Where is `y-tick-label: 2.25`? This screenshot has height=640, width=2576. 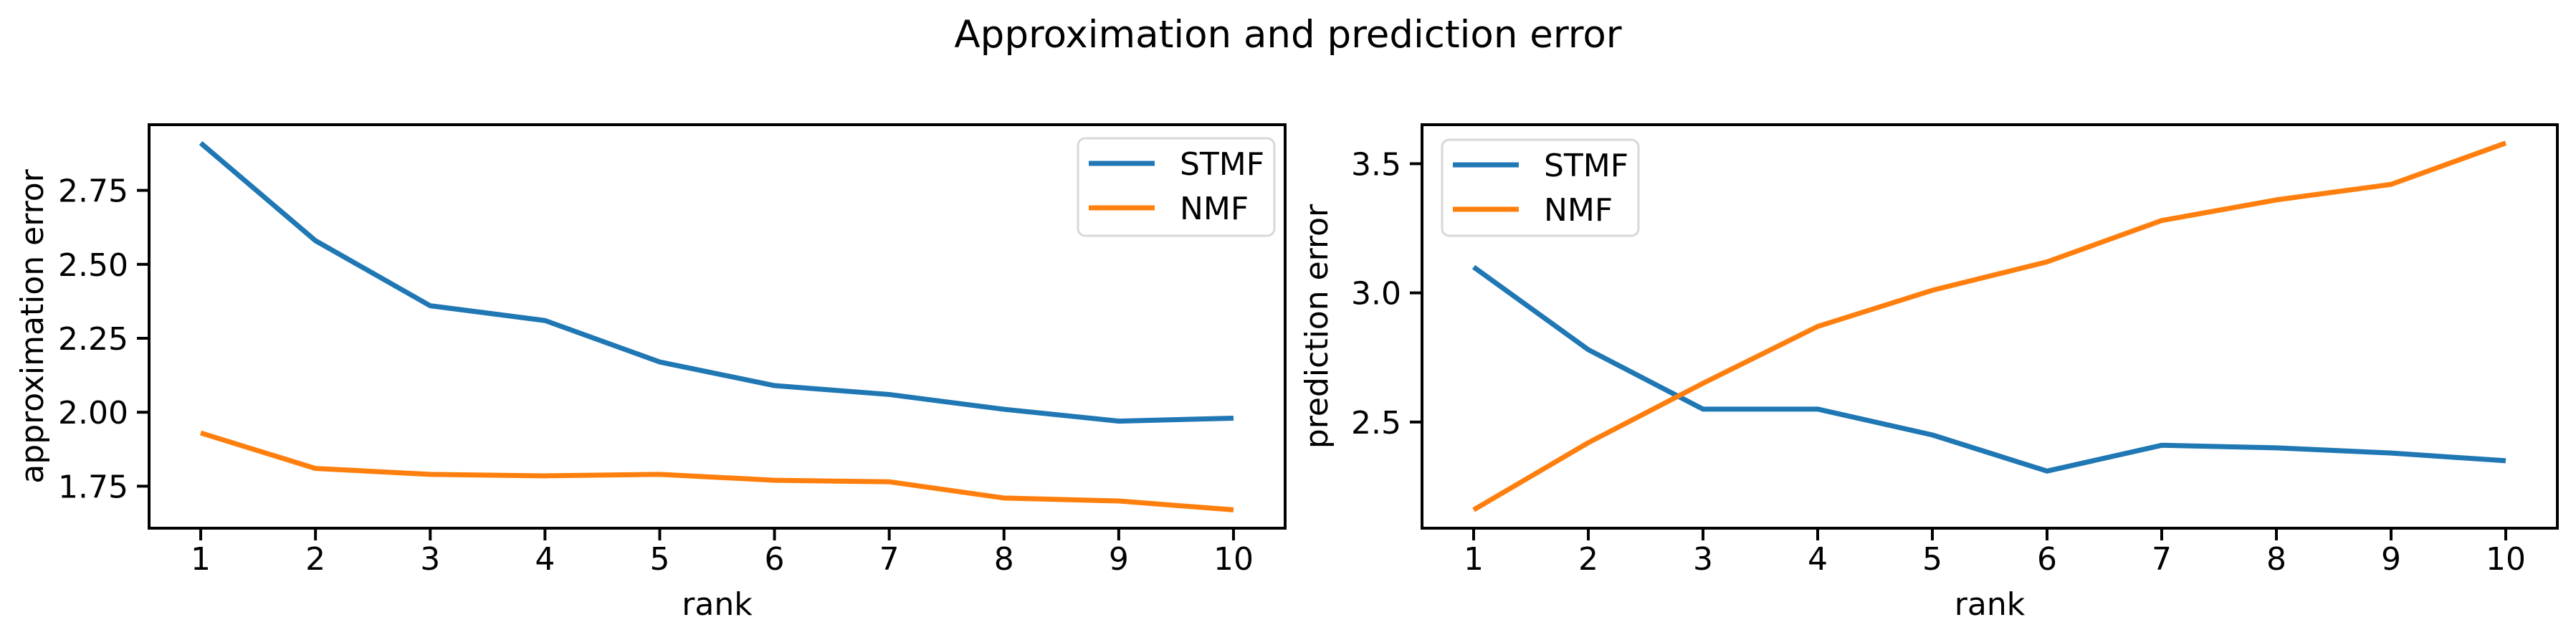 y-tick-label: 2.25 is located at coordinates (93, 339).